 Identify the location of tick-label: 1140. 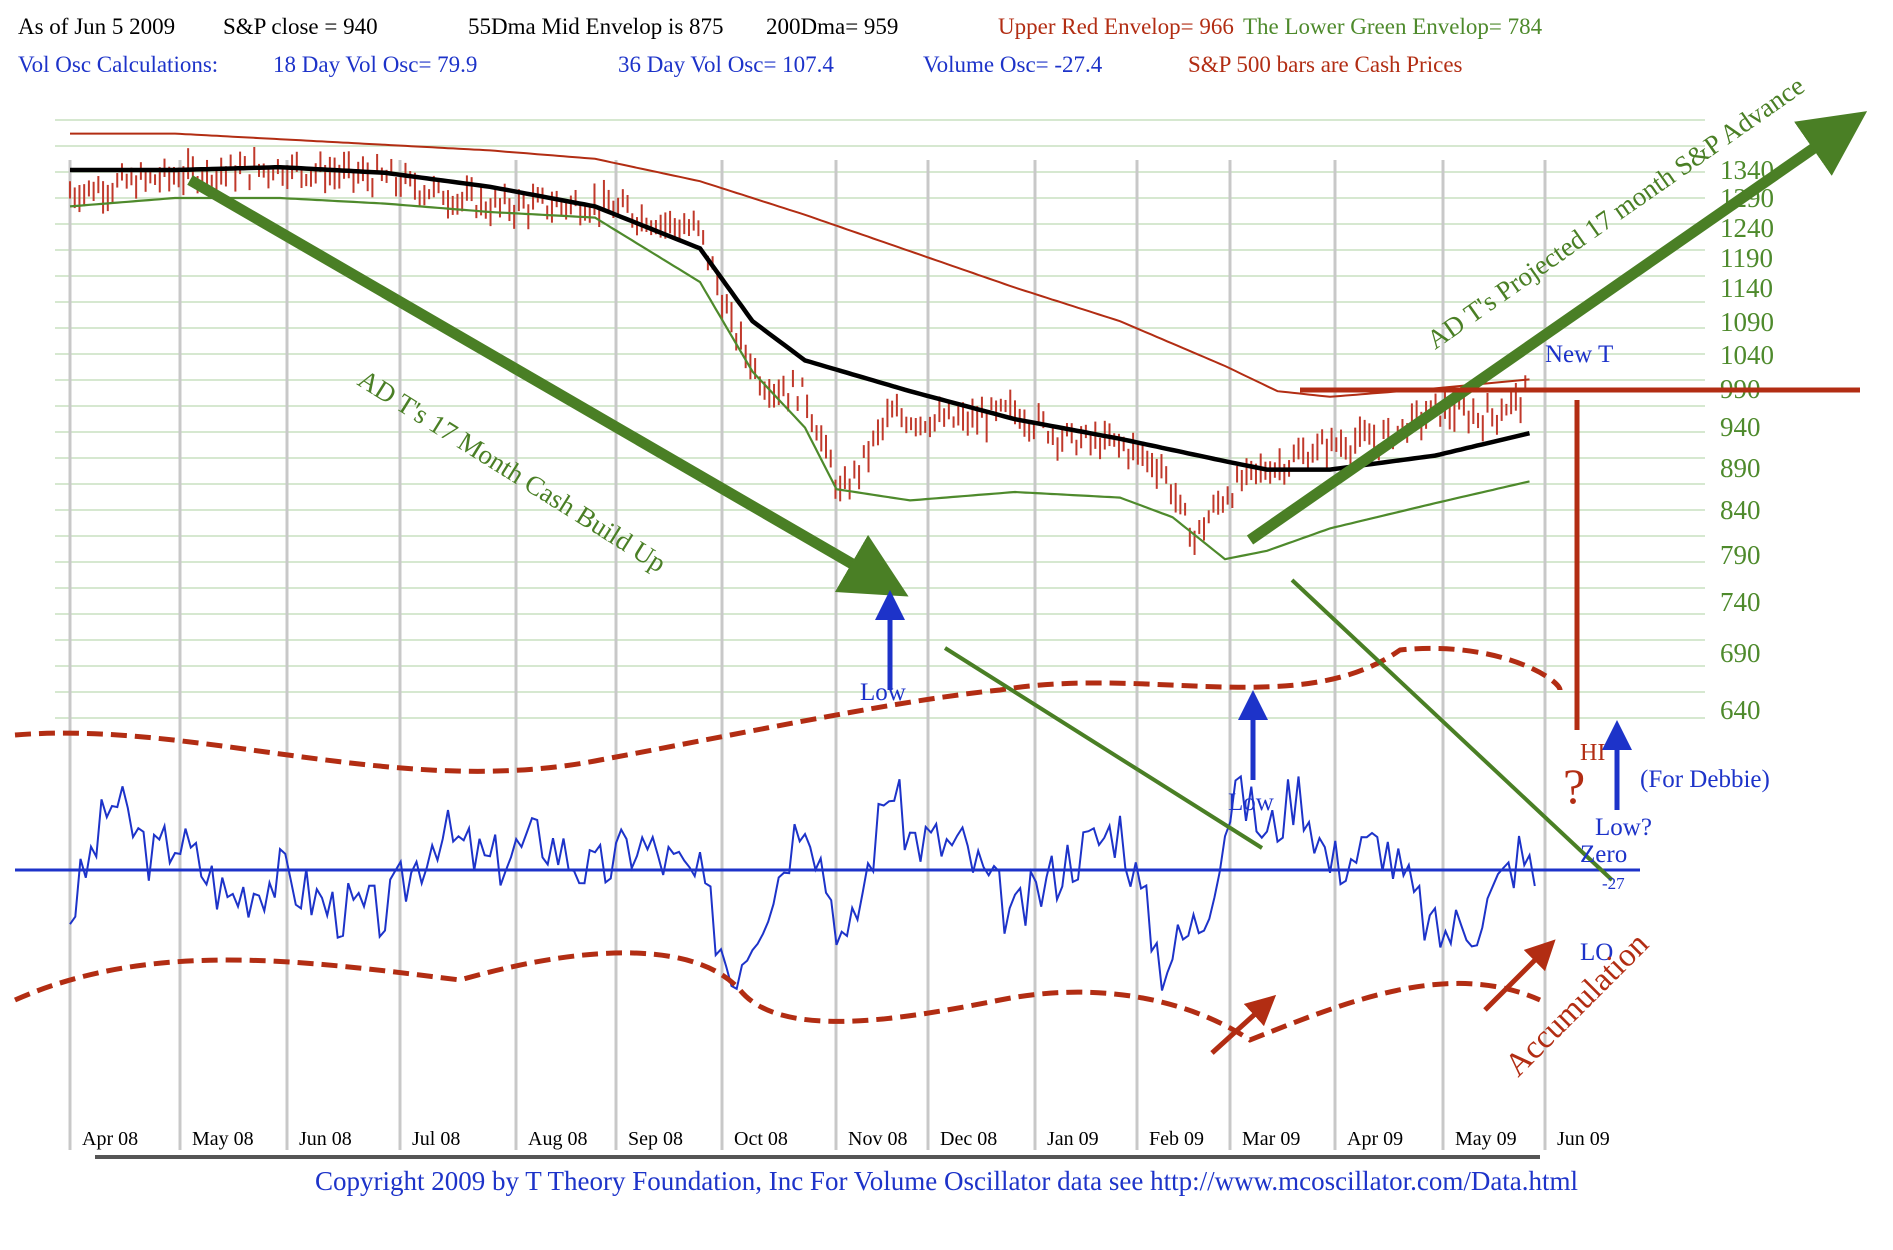
(1746, 288).